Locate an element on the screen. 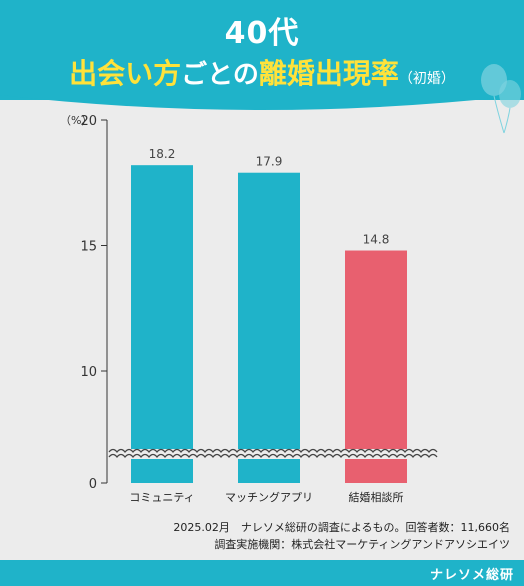 The width and height of the screenshot is (524, 586). y-tick-label: 15 is located at coordinates (88, 247).